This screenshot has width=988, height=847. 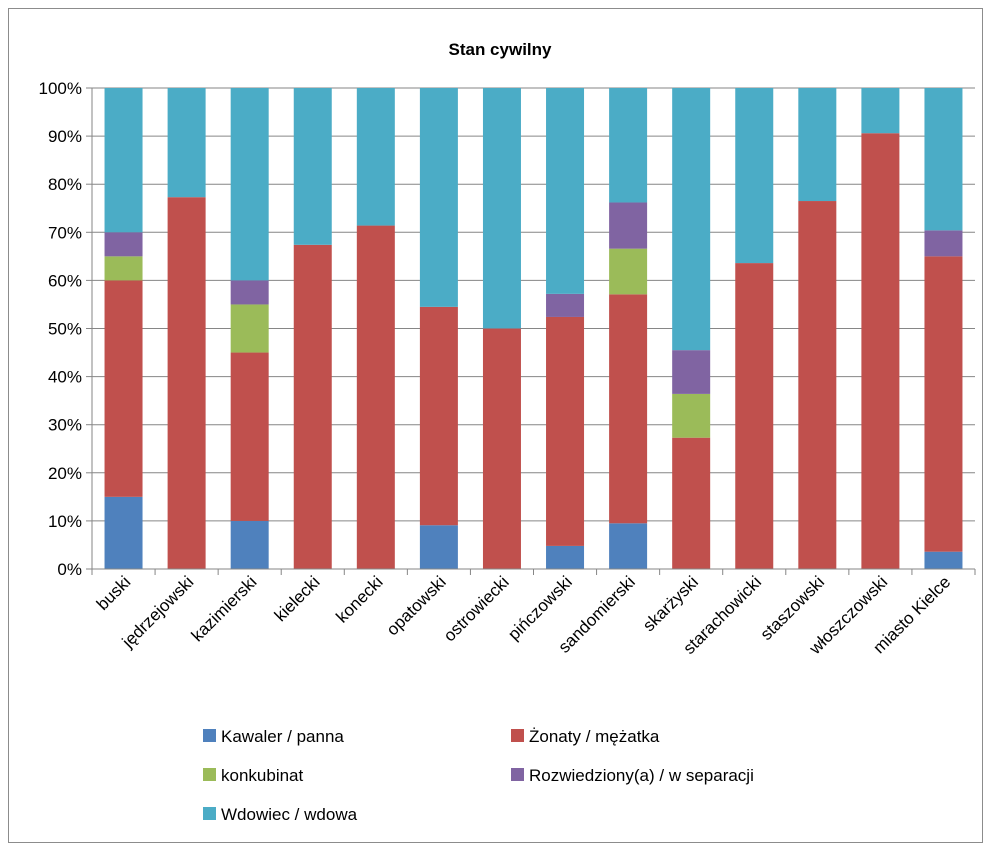 What do you see at coordinates (65, 184) in the screenshot?
I see `y-tick-label: 80%` at bounding box center [65, 184].